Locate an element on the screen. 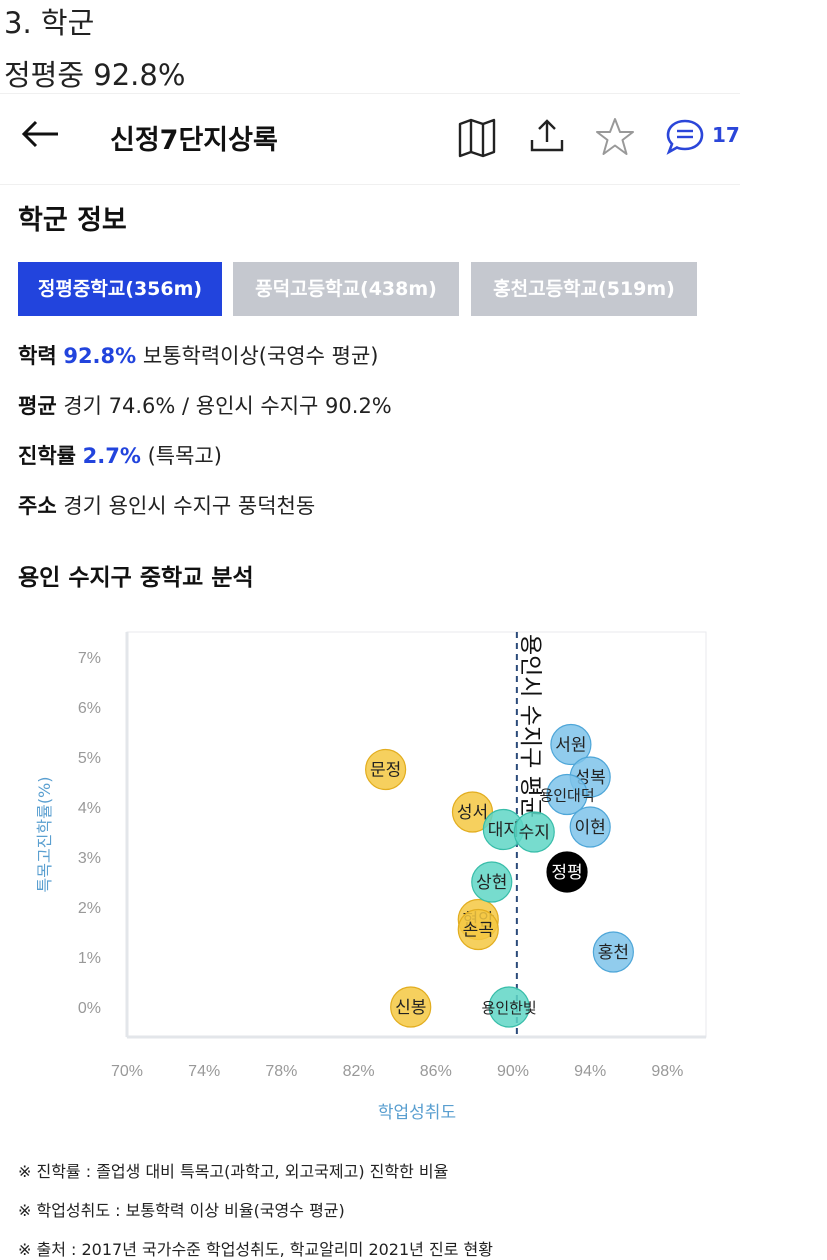 The width and height of the screenshot is (827, 1260). x-tick-label: 90% is located at coordinates (513, 1071).